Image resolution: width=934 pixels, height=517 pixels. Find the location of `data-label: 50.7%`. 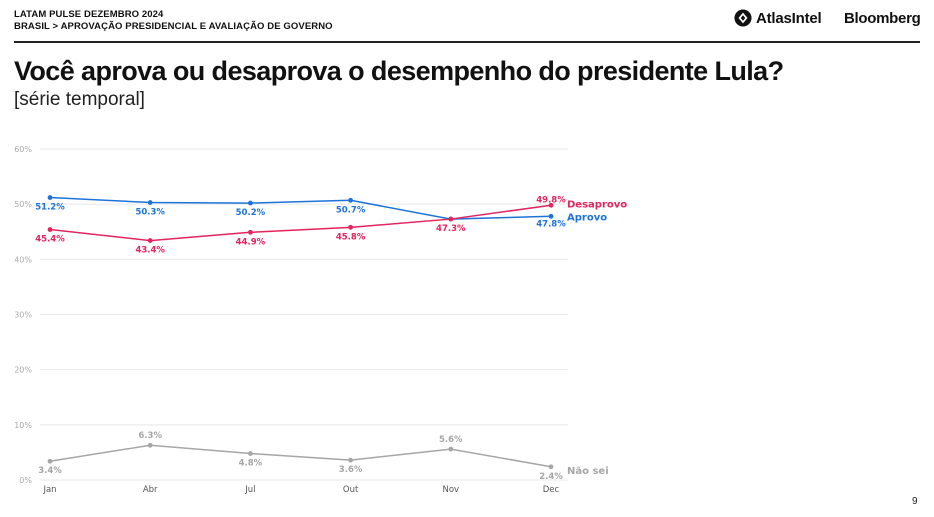

data-label: 50.7% is located at coordinates (351, 210).